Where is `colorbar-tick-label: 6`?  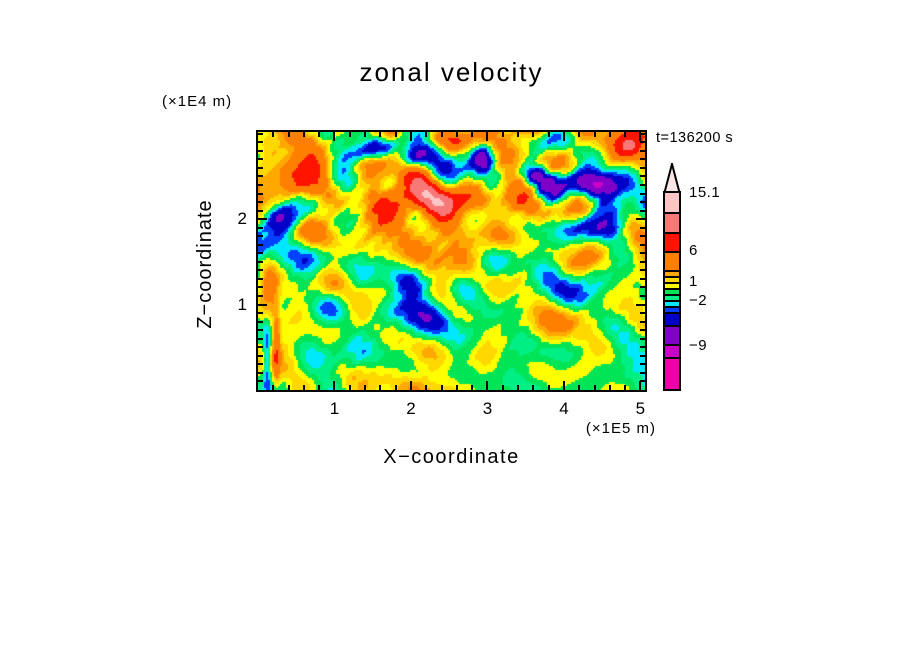 colorbar-tick-label: 6 is located at coordinates (693, 250).